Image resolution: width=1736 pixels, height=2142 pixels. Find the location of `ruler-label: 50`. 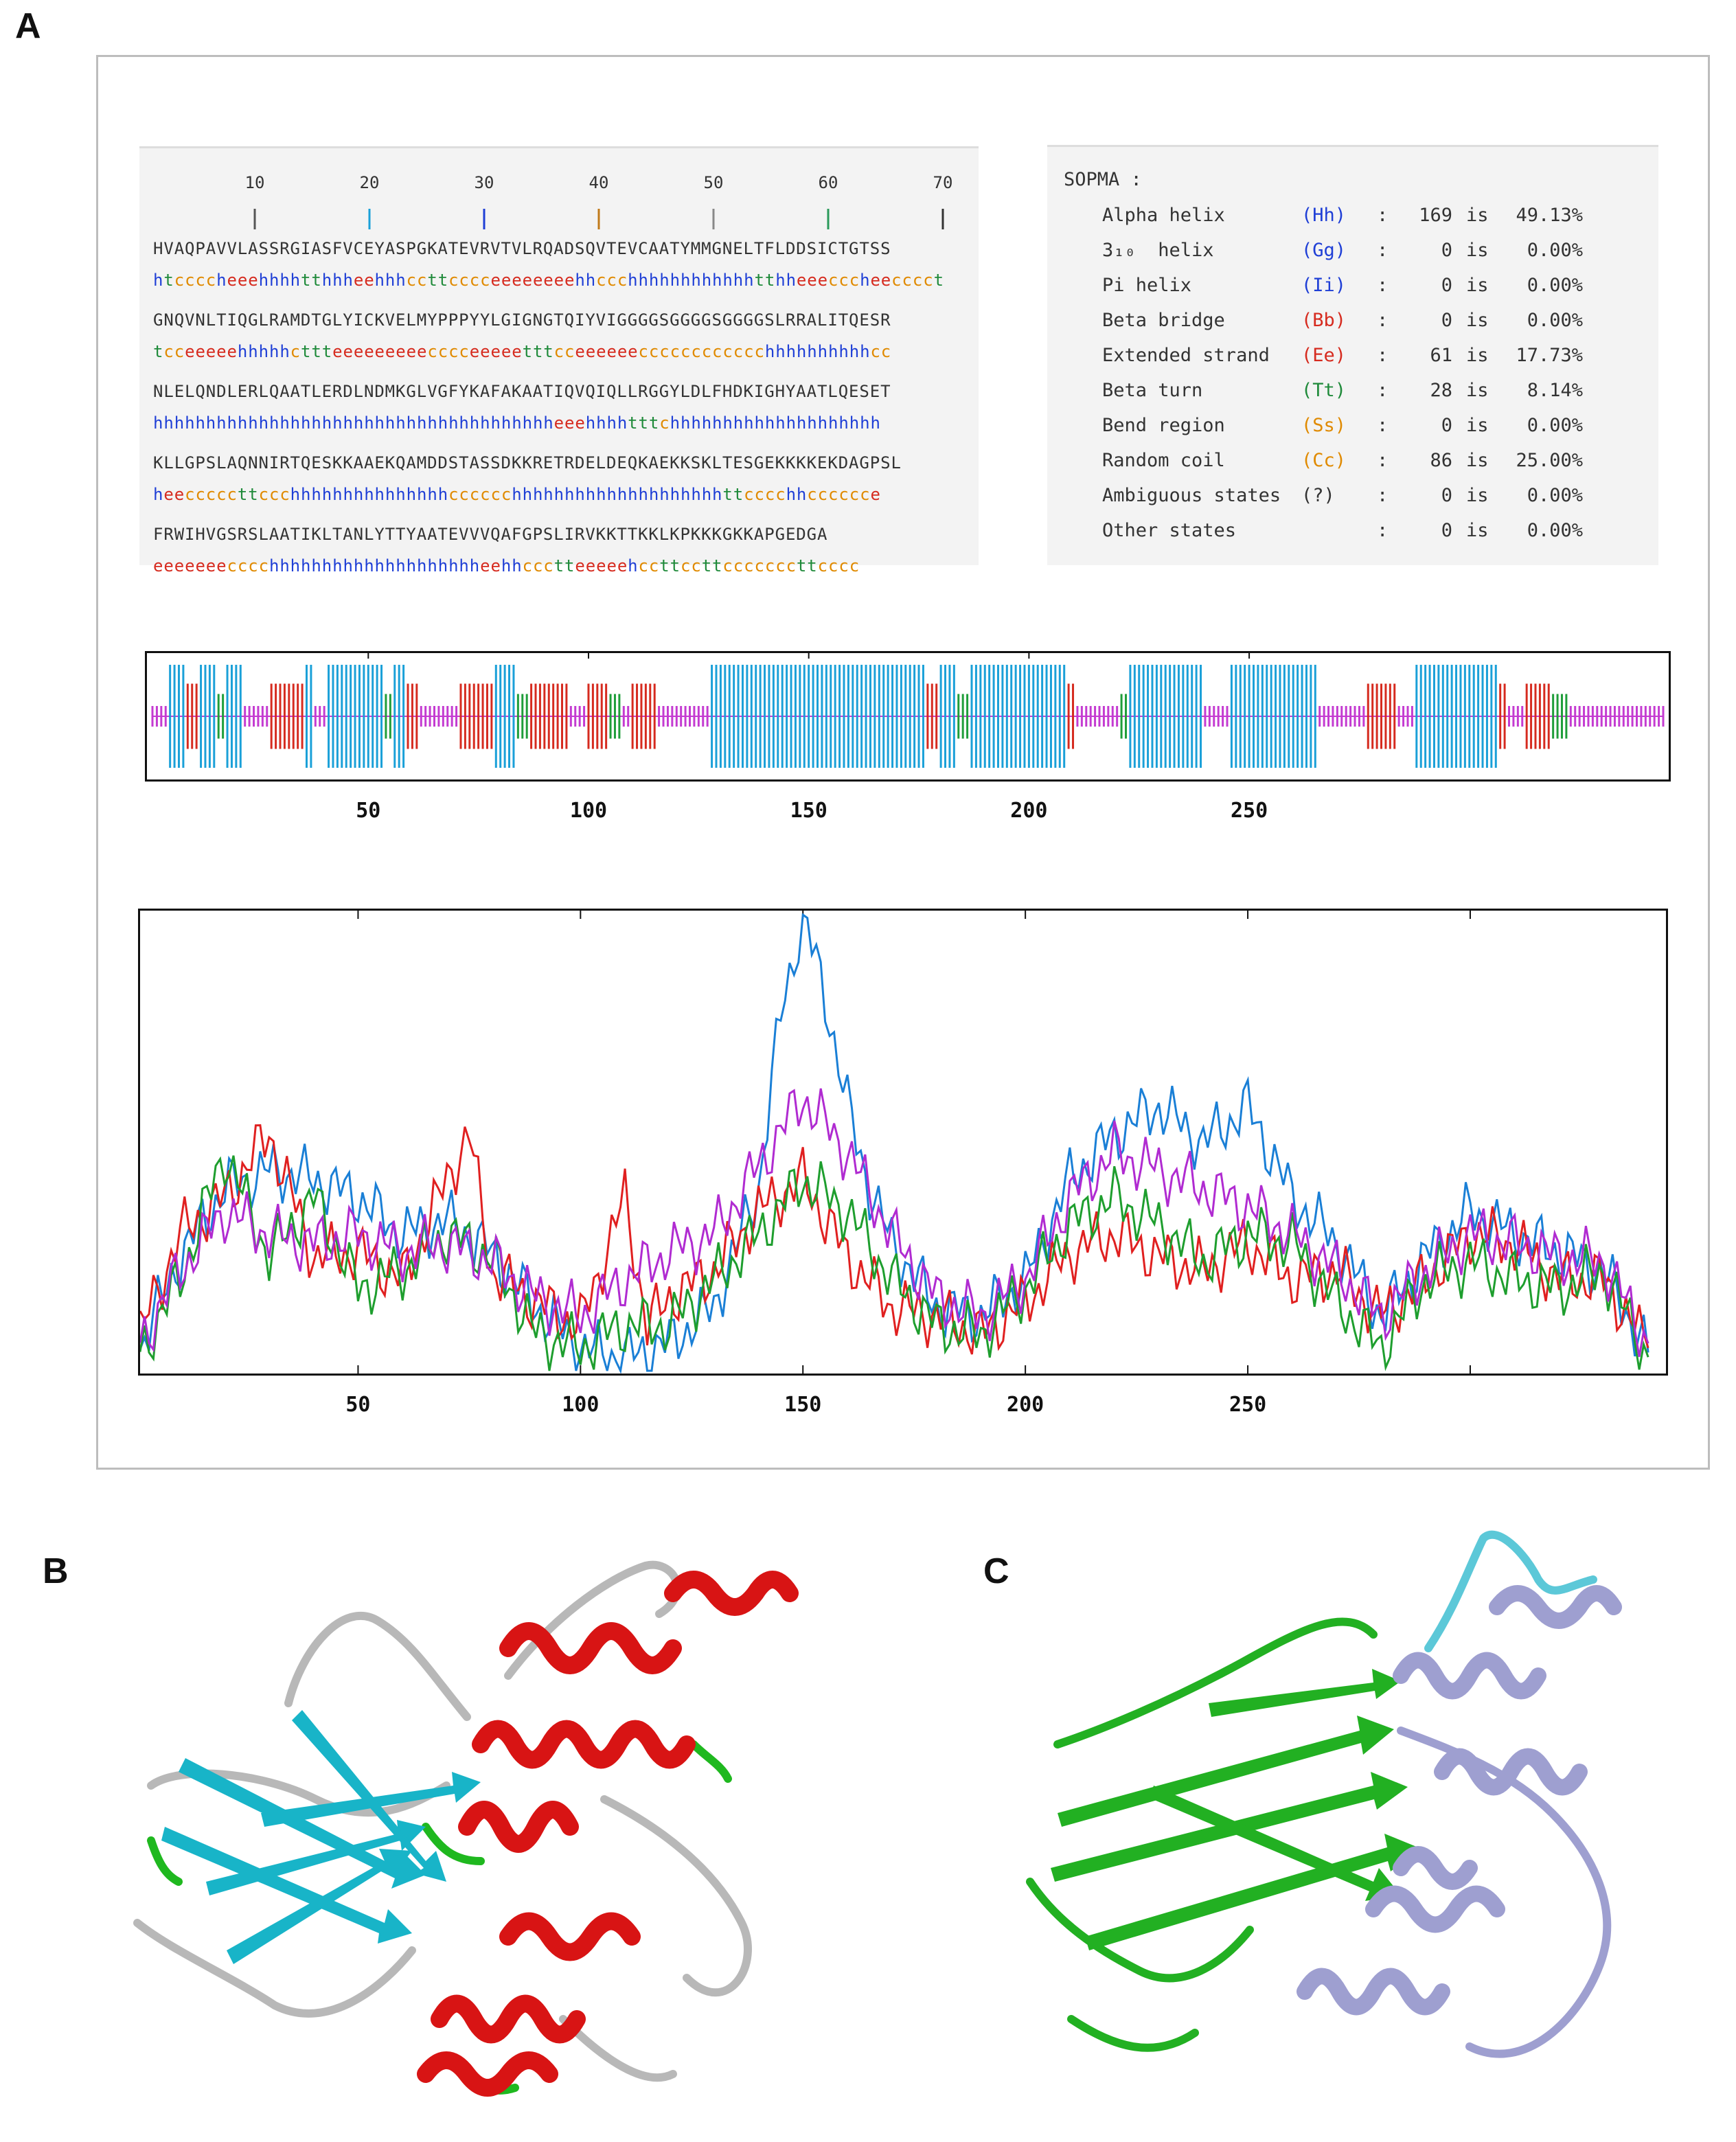

ruler-label: 50 is located at coordinates (714, 182).